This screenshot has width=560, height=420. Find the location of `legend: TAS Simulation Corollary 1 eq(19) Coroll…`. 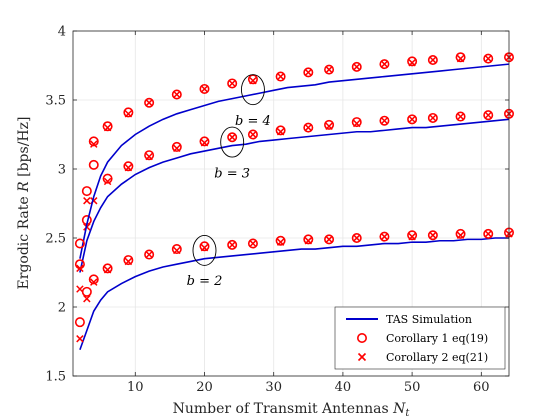

legend: TAS Simulation Corollary 1 eq(19) Coroll… is located at coordinates (420, 338).